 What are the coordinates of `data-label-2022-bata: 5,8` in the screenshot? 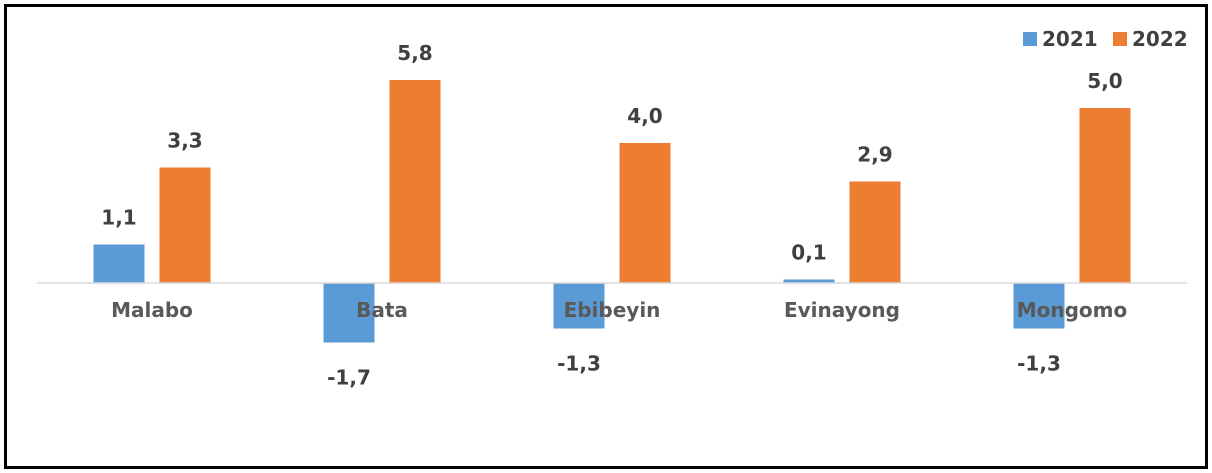 It's located at (414, 53).